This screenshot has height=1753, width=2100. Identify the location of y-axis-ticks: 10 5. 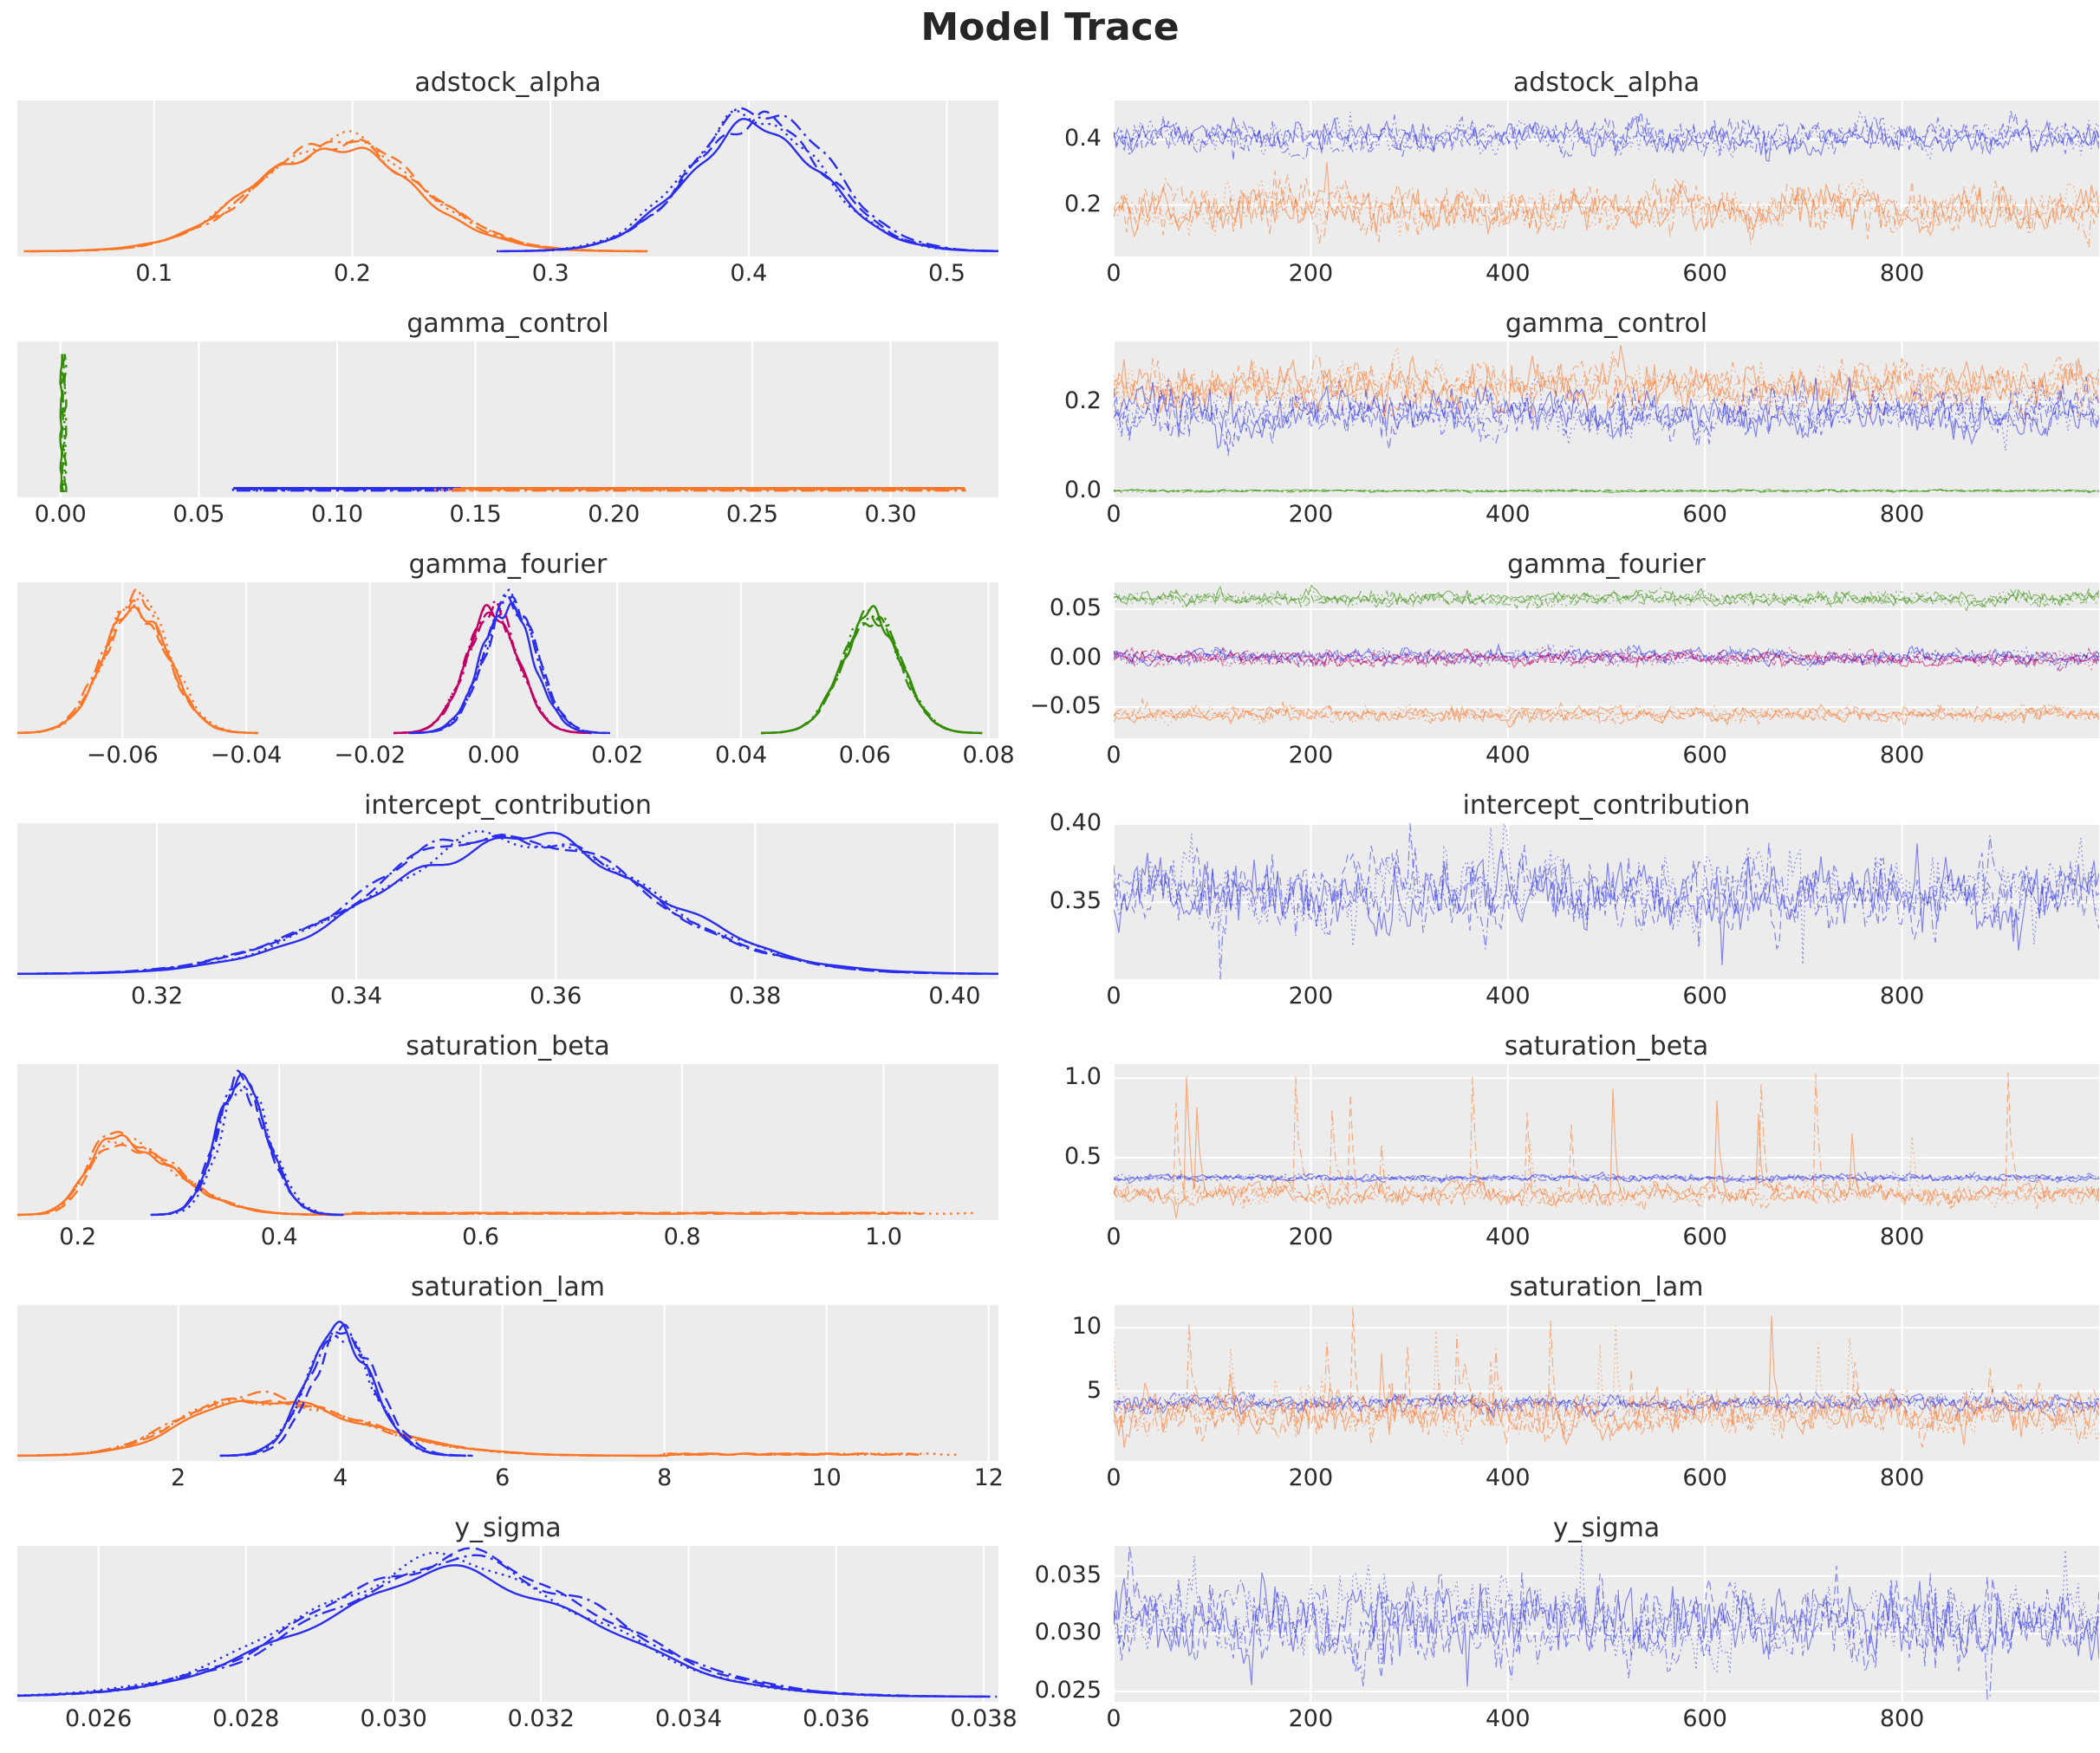
(1078, 1383).